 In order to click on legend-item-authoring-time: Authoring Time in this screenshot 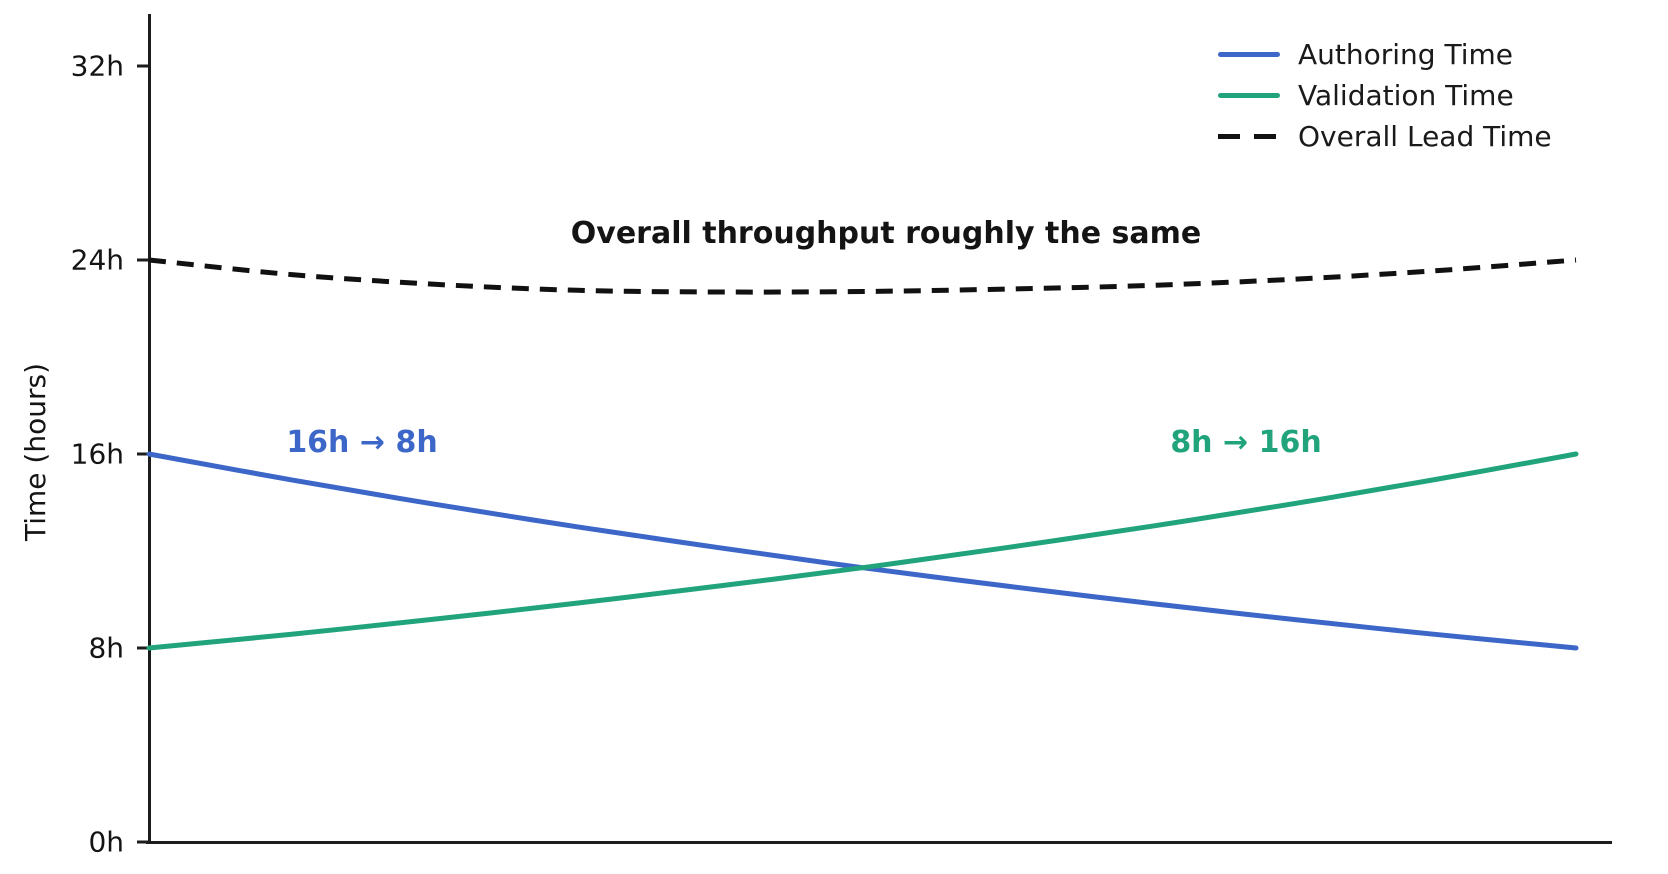, I will do `click(1385, 54)`.